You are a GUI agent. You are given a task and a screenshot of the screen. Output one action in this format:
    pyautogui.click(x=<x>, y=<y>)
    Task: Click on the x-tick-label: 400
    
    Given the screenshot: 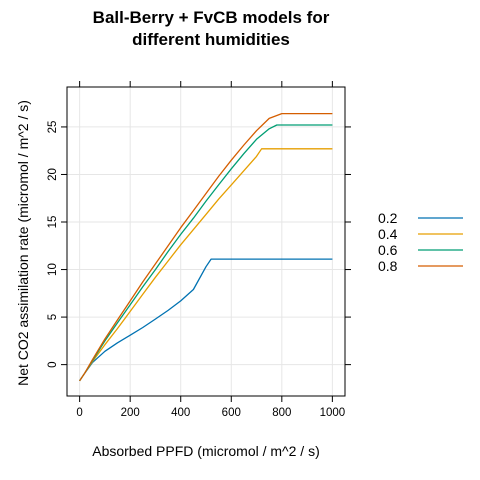 What is the action you would take?
    pyautogui.click(x=180, y=413)
    